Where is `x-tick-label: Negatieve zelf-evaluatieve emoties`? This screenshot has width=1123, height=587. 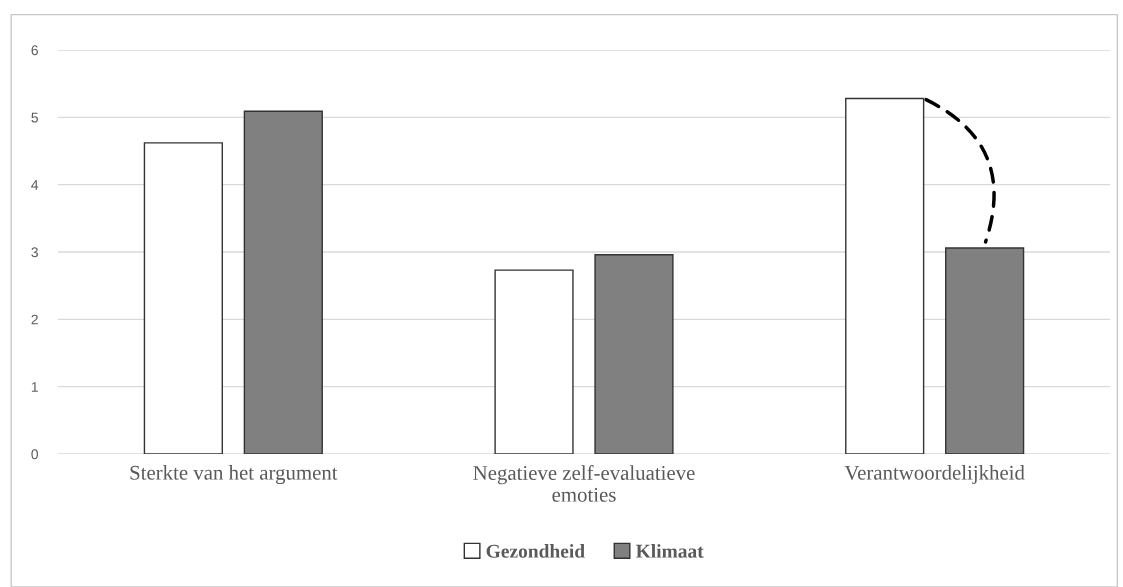 x-tick-label: Negatieve zelf-evaluatieve emoties is located at coordinates (584, 483).